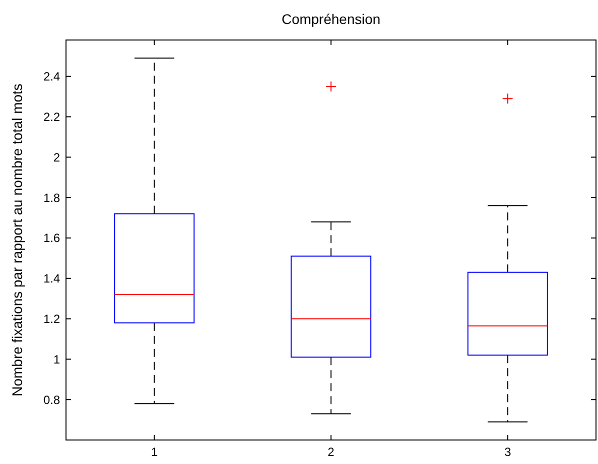  Describe the element at coordinates (331, 19) in the screenshot. I see `chart-title: Compréhension` at that location.